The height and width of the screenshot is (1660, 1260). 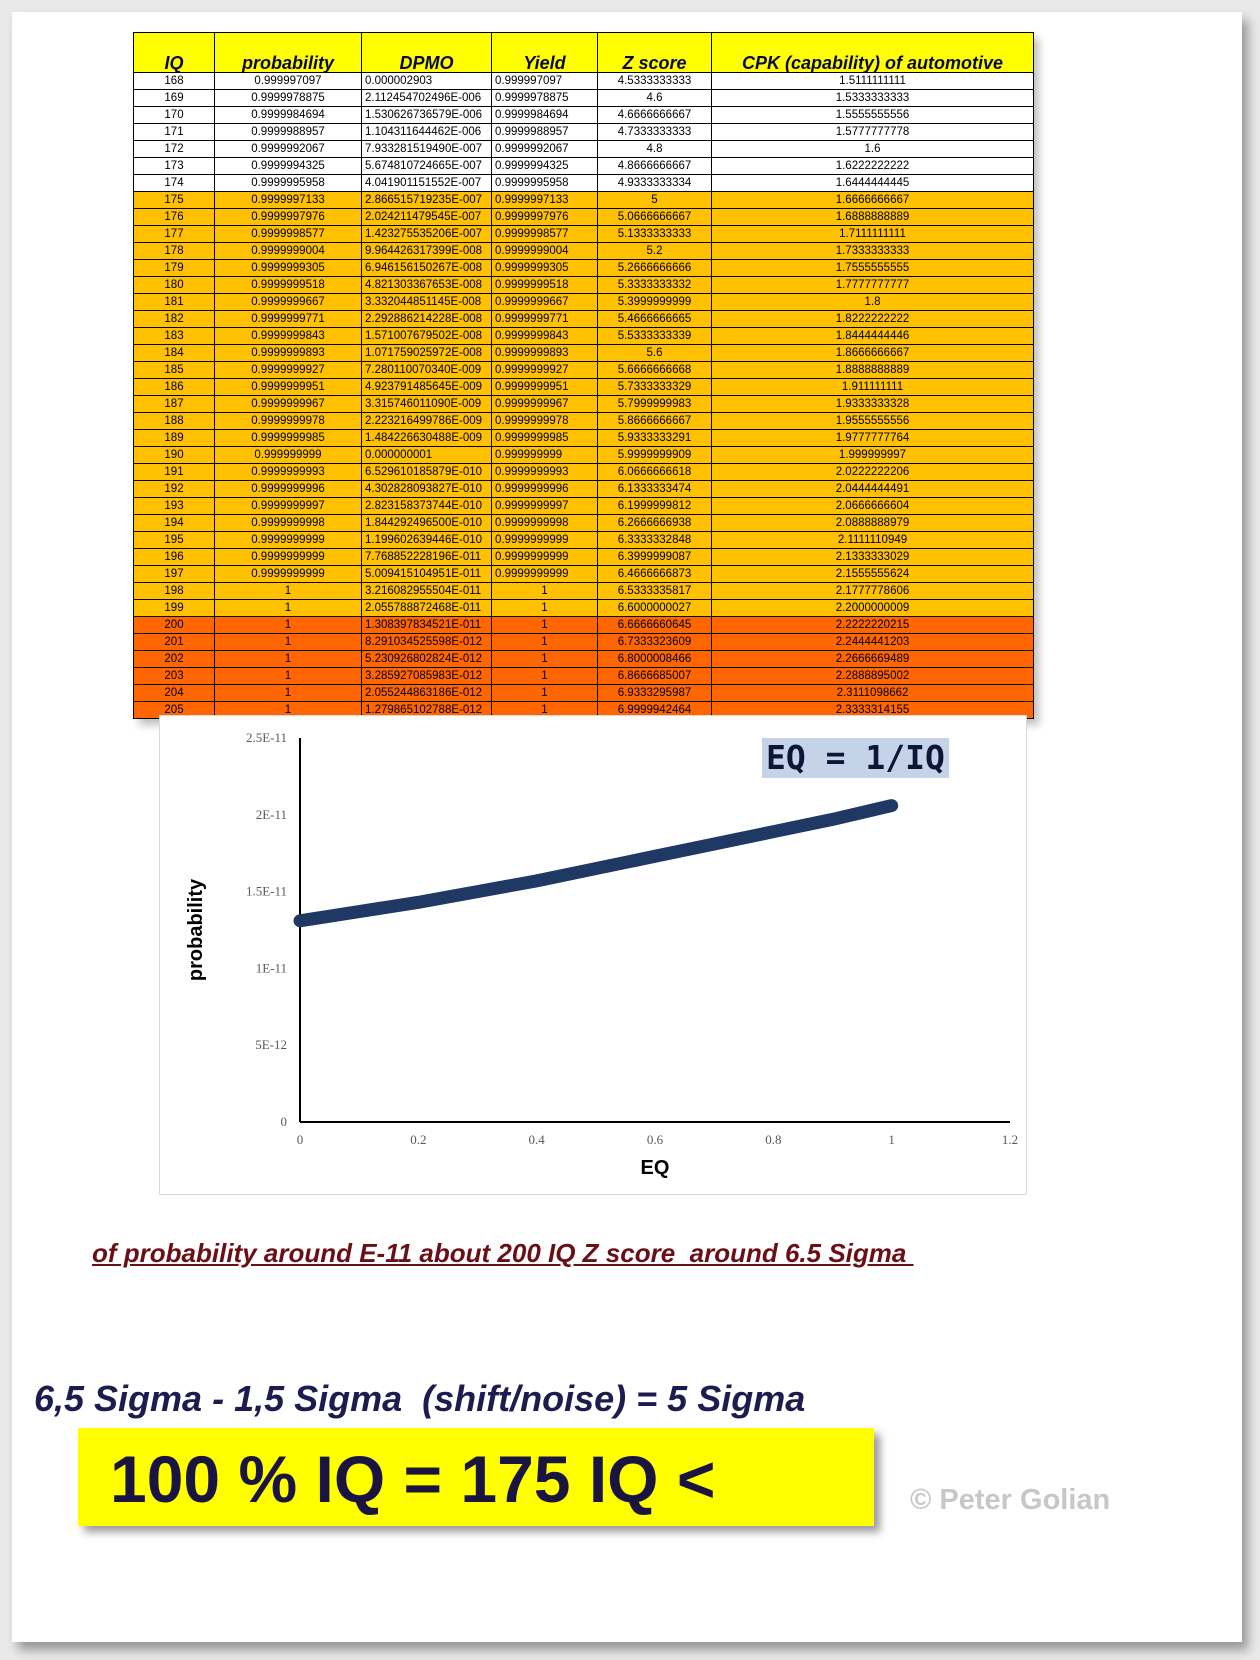 I want to click on cell-z-score: 4.5333333333, so click(x=654, y=81).